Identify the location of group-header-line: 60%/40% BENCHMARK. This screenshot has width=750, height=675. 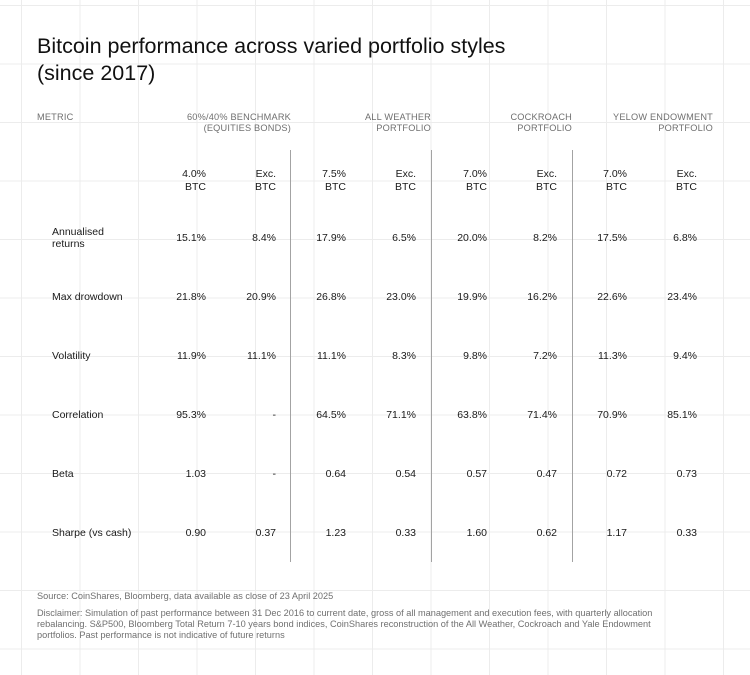
(239, 117).